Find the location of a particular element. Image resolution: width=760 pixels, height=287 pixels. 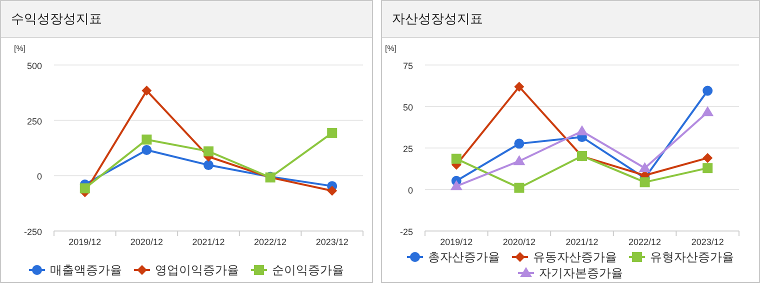

legend-label: 영업이익증가율 is located at coordinates (197, 270).